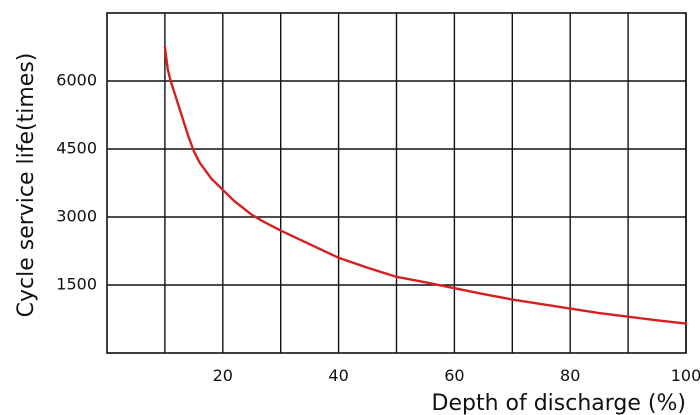 This screenshot has width=700, height=415. I want to click on y-tick-label: 4500, so click(76, 148).